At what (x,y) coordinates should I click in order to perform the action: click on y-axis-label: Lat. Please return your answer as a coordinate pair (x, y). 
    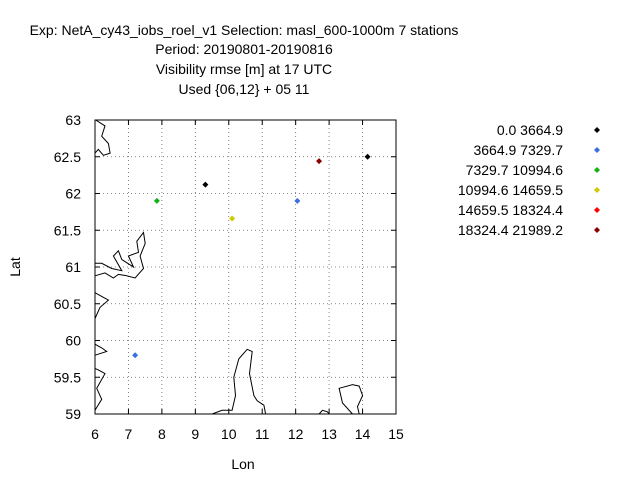
    Looking at the image, I should click on (15, 267).